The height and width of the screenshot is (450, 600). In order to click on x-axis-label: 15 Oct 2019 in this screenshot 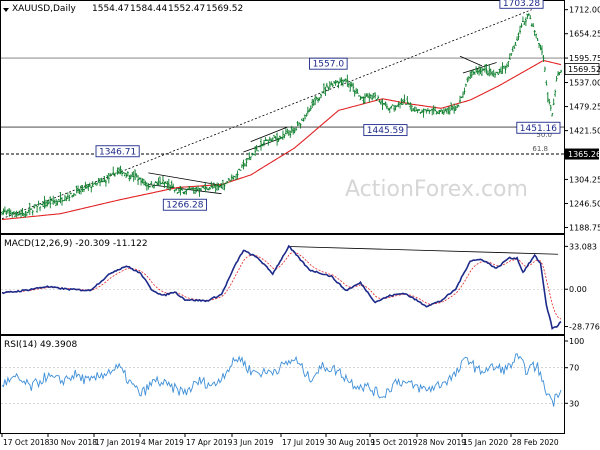, I will do `click(394, 442)`.